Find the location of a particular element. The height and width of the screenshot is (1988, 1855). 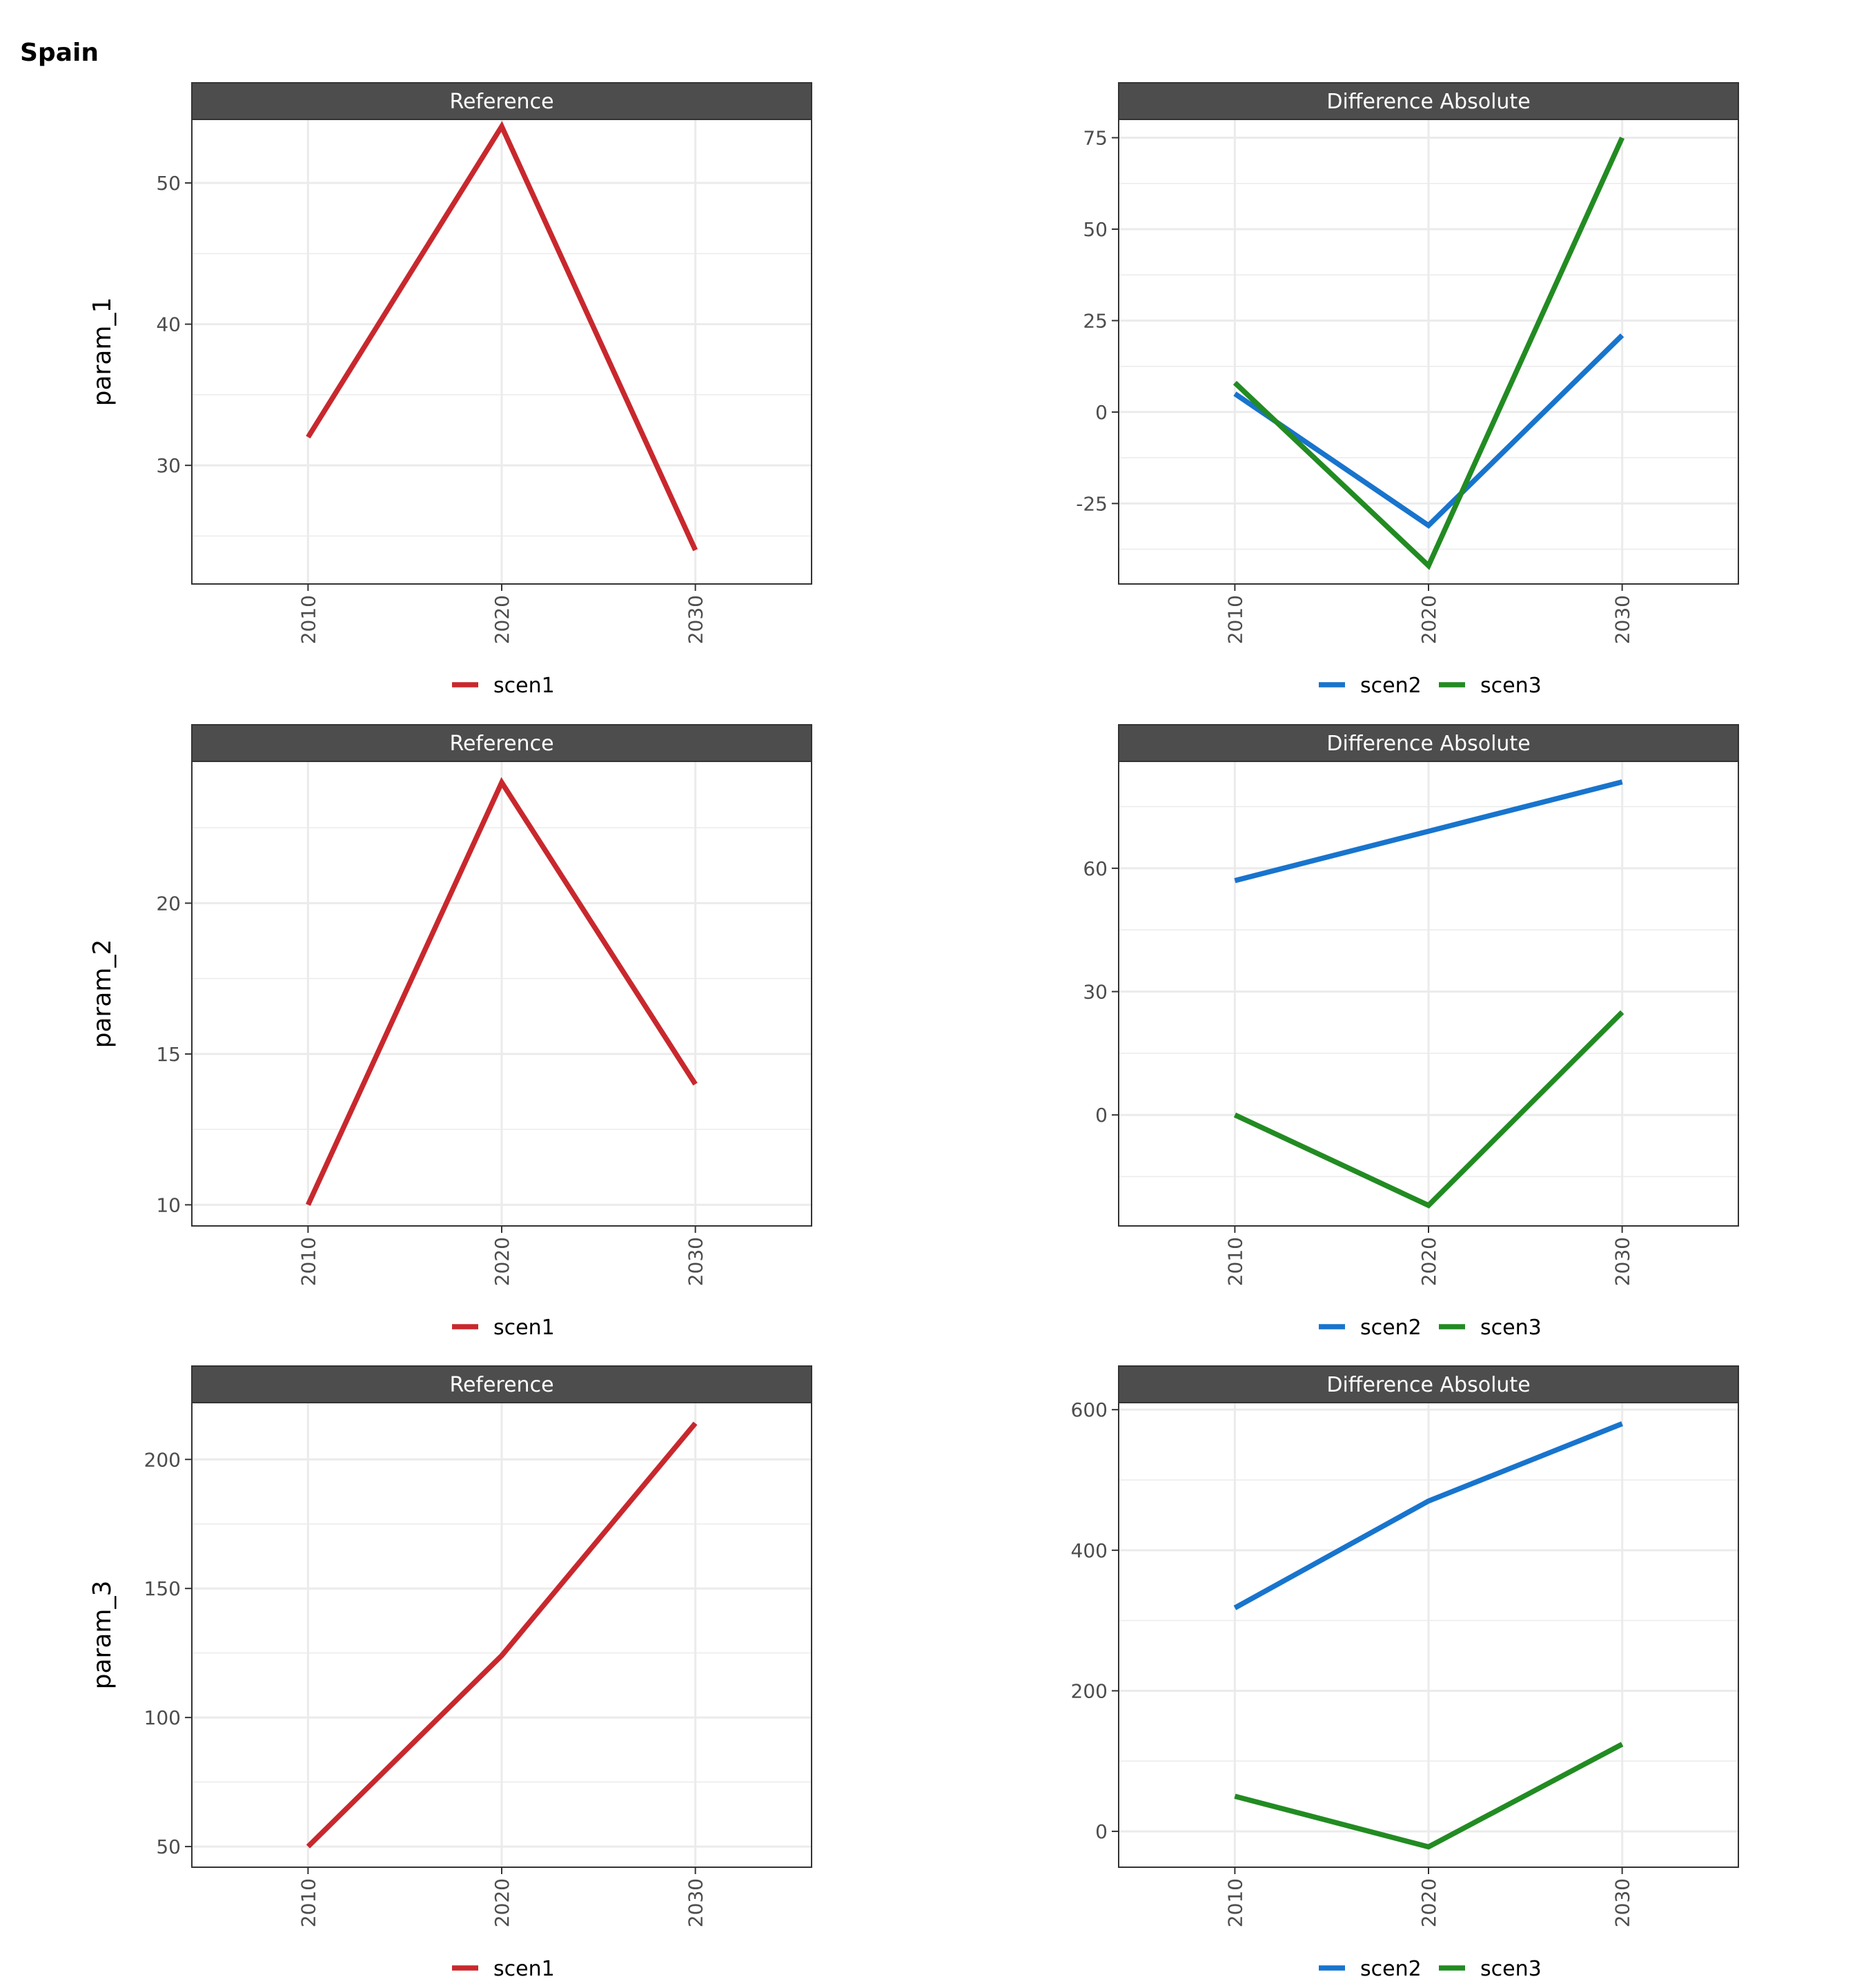

y-tick-label: 15 is located at coordinates (168, 1054).